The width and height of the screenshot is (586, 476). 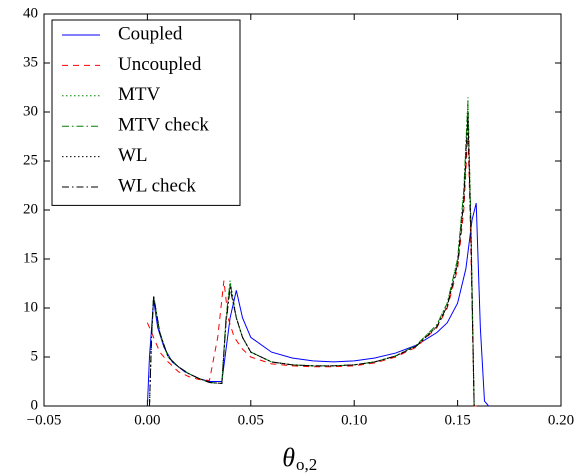 What do you see at coordinates (35, 356) in the screenshot?
I see `y-tick-label: 5` at bounding box center [35, 356].